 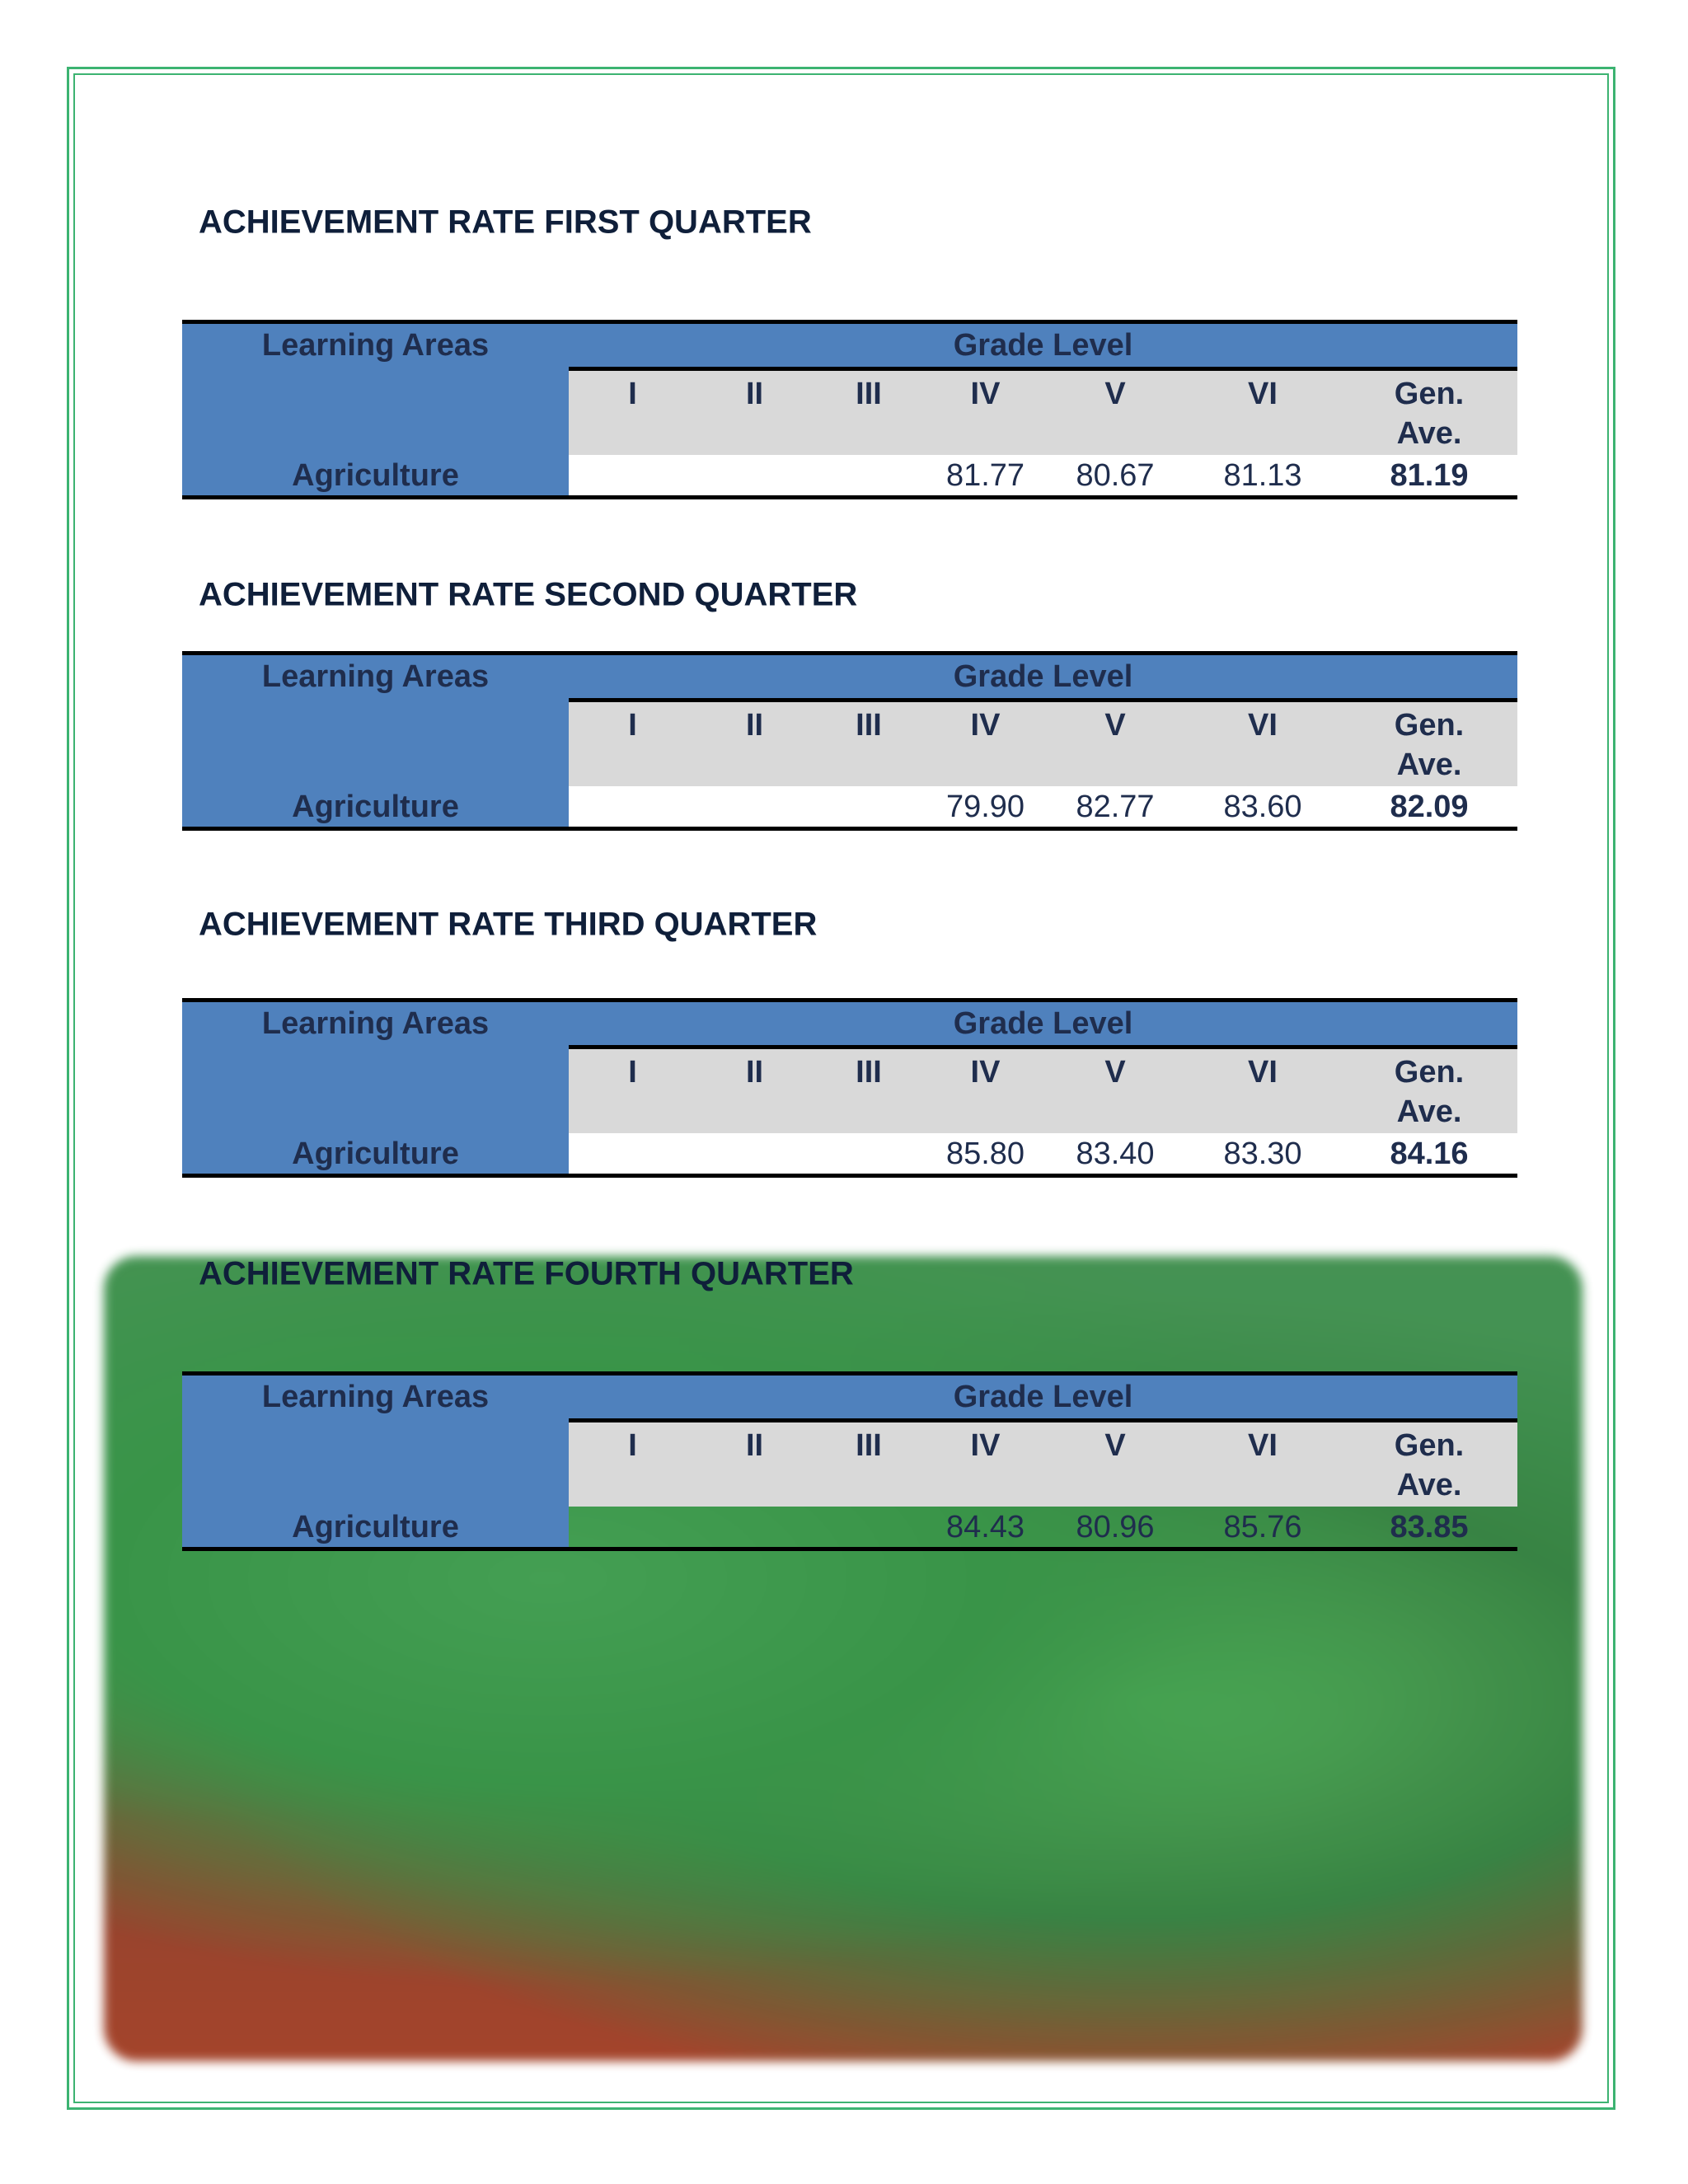 What do you see at coordinates (1262, 1154) in the screenshot?
I see `grade-value: 83.30` at bounding box center [1262, 1154].